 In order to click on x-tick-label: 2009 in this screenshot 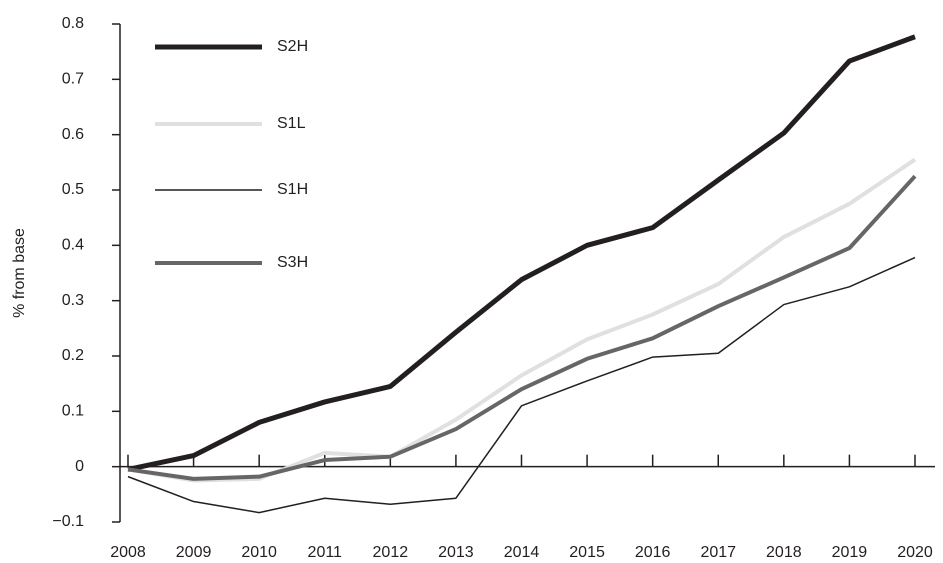, I will do `click(194, 552)`.